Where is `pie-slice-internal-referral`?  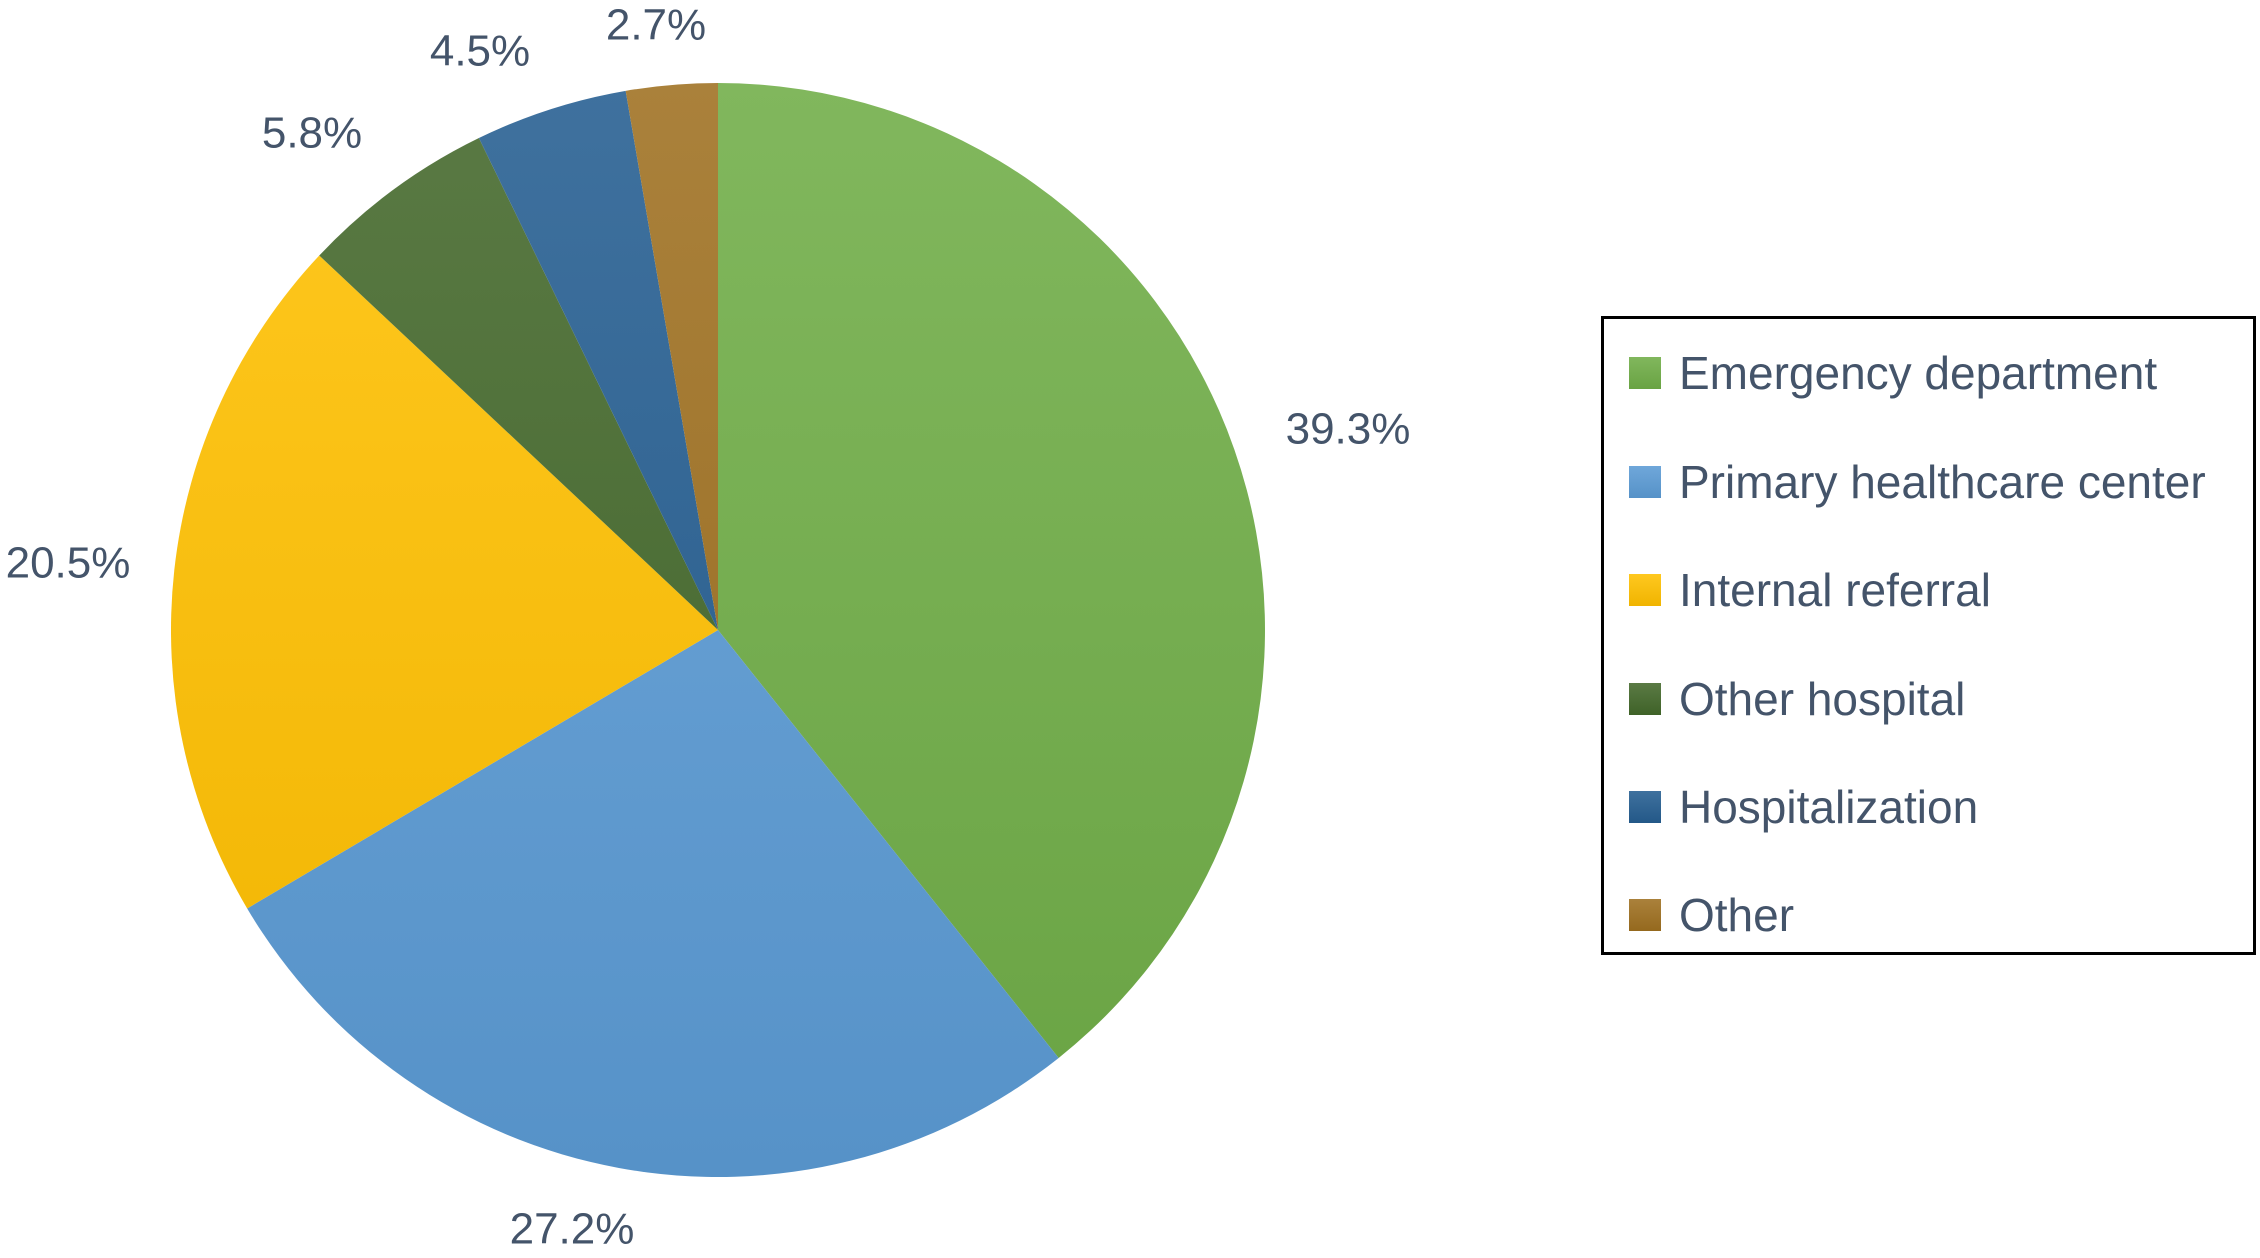
pie-slice-internal-referral is located at coordinates (444, 582).